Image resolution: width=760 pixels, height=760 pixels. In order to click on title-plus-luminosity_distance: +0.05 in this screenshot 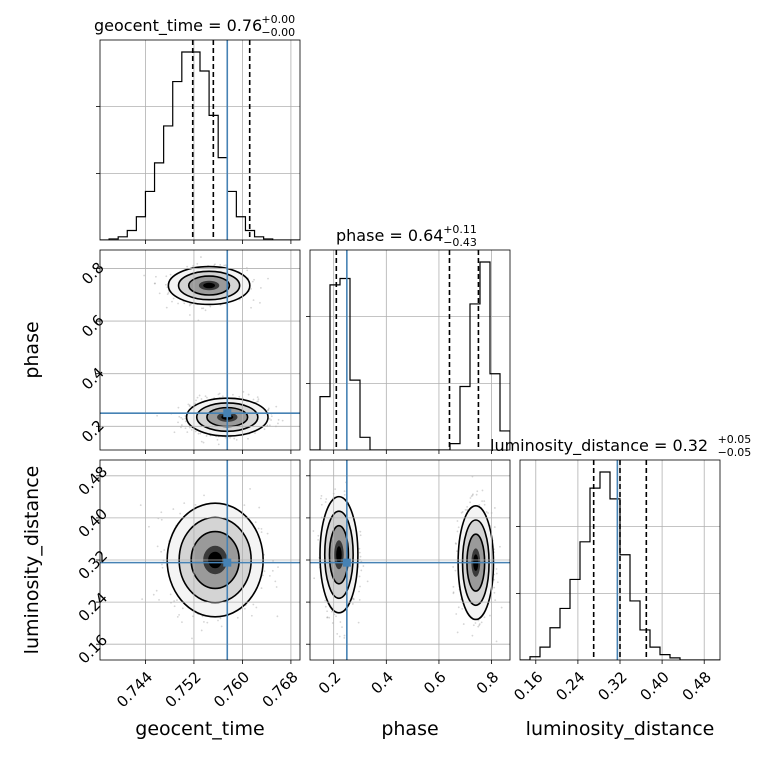, I will do `click(735, 439)`.